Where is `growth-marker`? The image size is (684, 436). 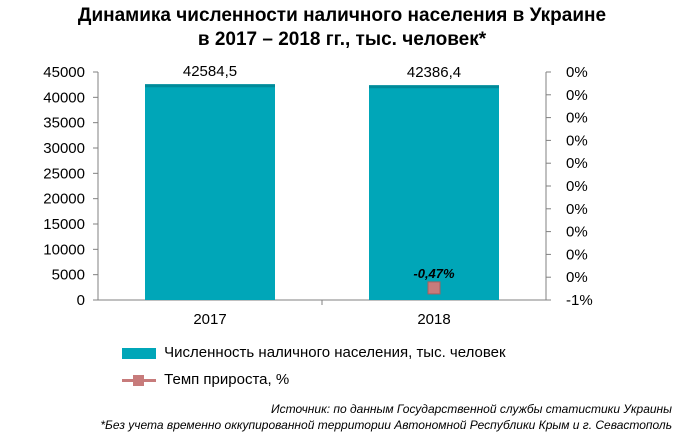
growth-marker is located at coordinates (434, 288).